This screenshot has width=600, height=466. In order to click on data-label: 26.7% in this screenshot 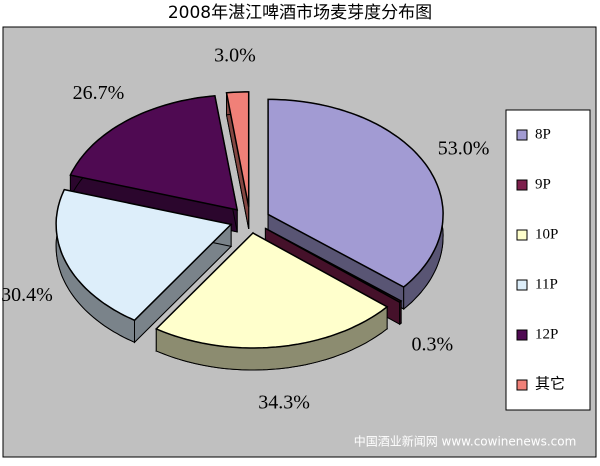, I will do `click(99, 93)`.